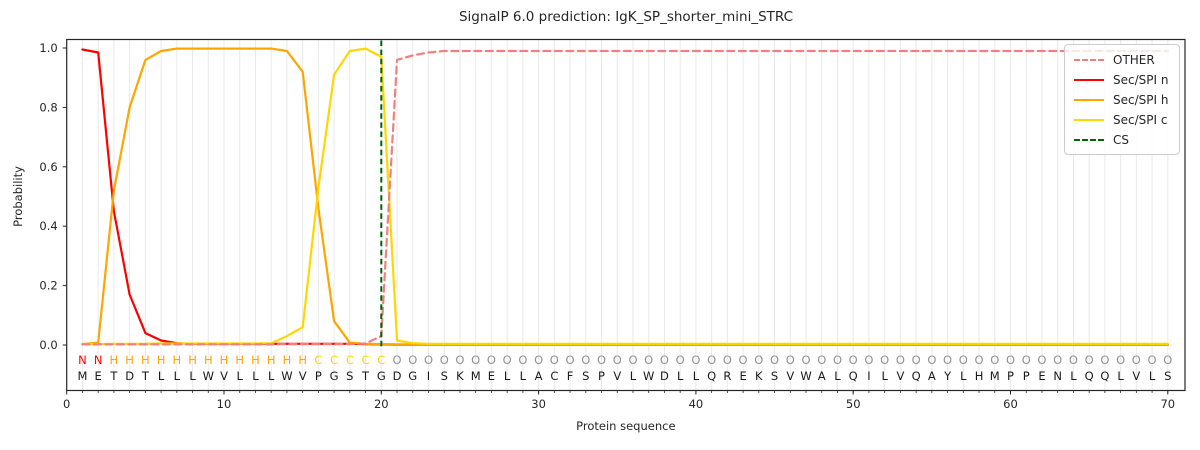 Image resolution: width=1200 pixels, height=450 pixels. I want to click on sequence-letter: D, so click(397, 376).